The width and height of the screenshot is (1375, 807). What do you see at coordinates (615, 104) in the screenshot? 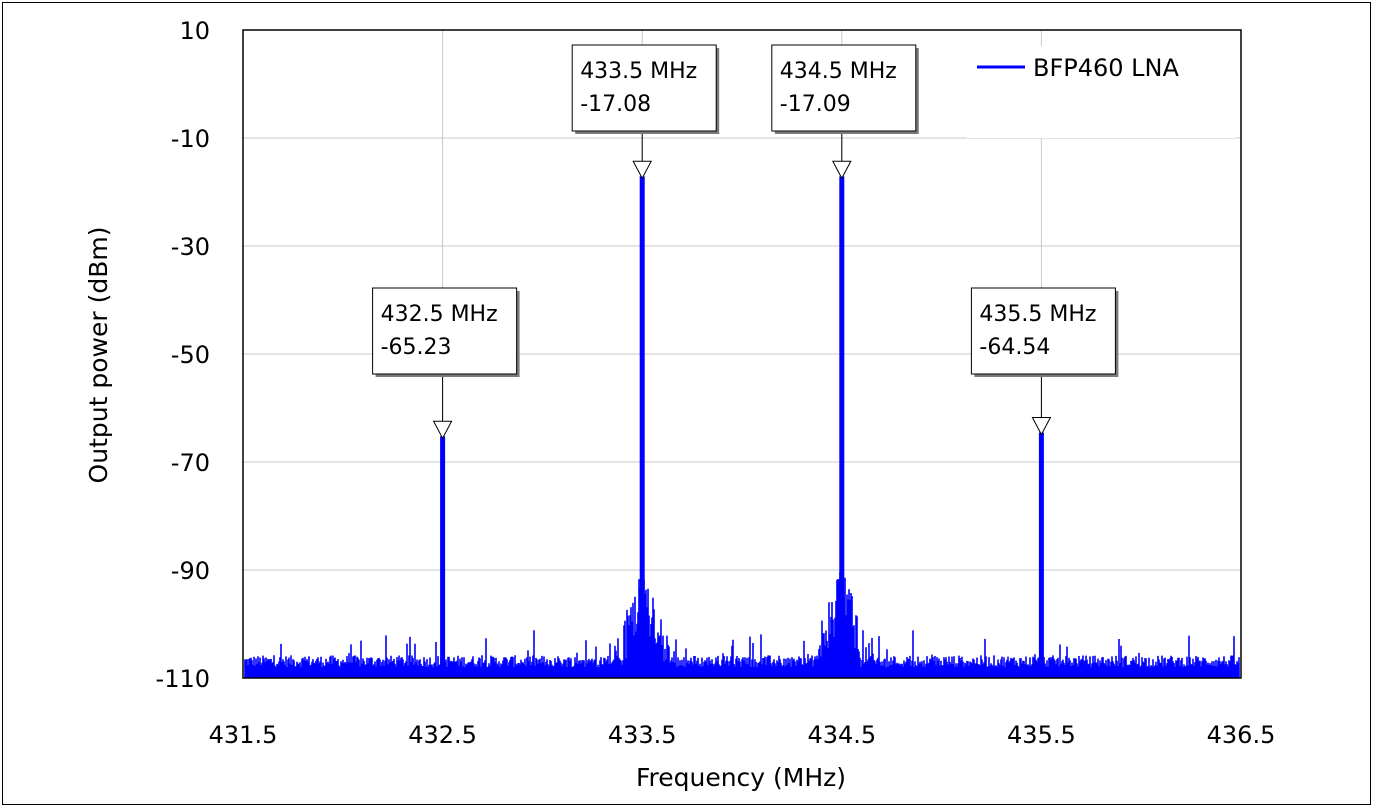
I see `marker-value-label: -17.08` at bounding box center [615, 104].